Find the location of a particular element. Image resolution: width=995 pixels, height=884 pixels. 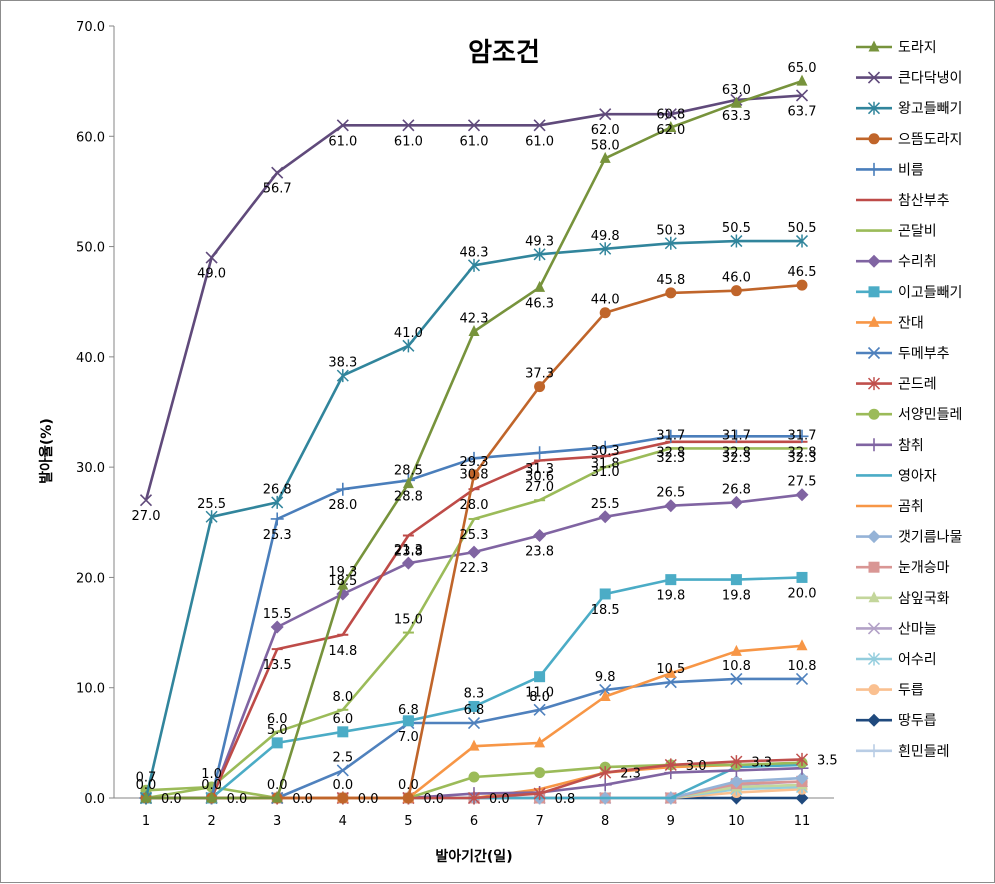

data-label: 9.8 is located at coordinates (605, 677).